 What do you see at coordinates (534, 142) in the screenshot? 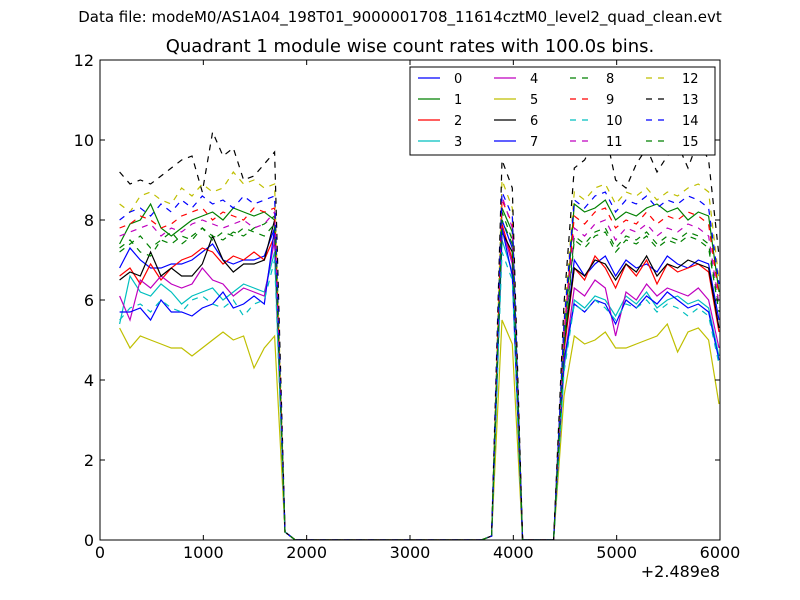
I see `legend-label-7: 7` at bounding box center [534, 142].